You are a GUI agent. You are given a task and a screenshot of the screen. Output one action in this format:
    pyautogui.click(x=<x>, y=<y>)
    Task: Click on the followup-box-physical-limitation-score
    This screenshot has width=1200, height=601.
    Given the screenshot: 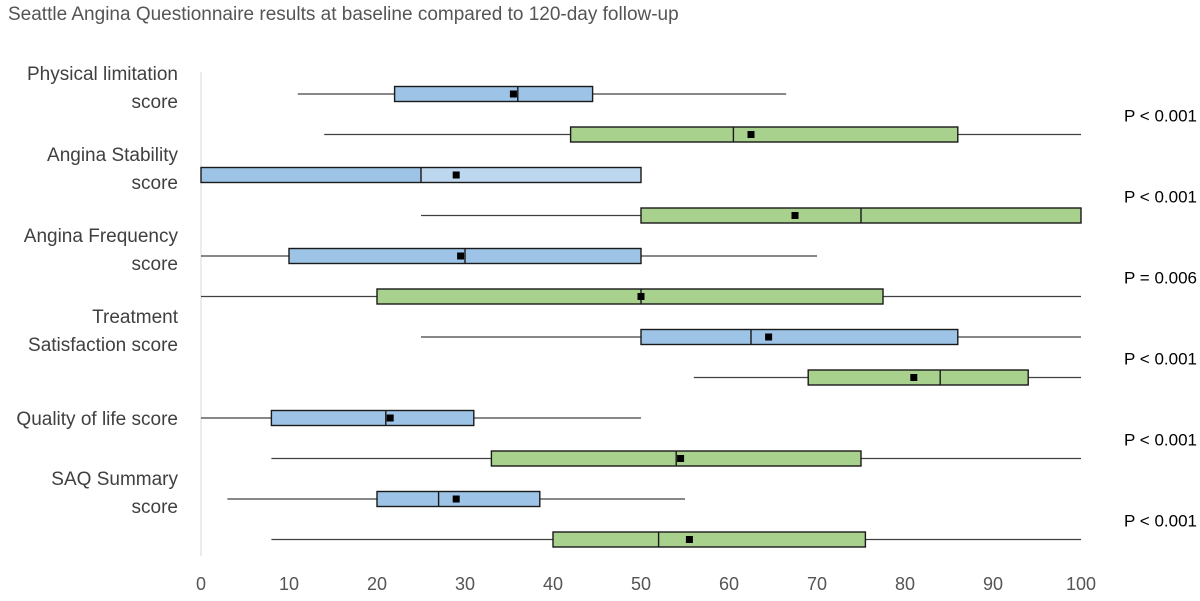 What is the action you would take?
    pyautogui.click(x=702, y=134)
    